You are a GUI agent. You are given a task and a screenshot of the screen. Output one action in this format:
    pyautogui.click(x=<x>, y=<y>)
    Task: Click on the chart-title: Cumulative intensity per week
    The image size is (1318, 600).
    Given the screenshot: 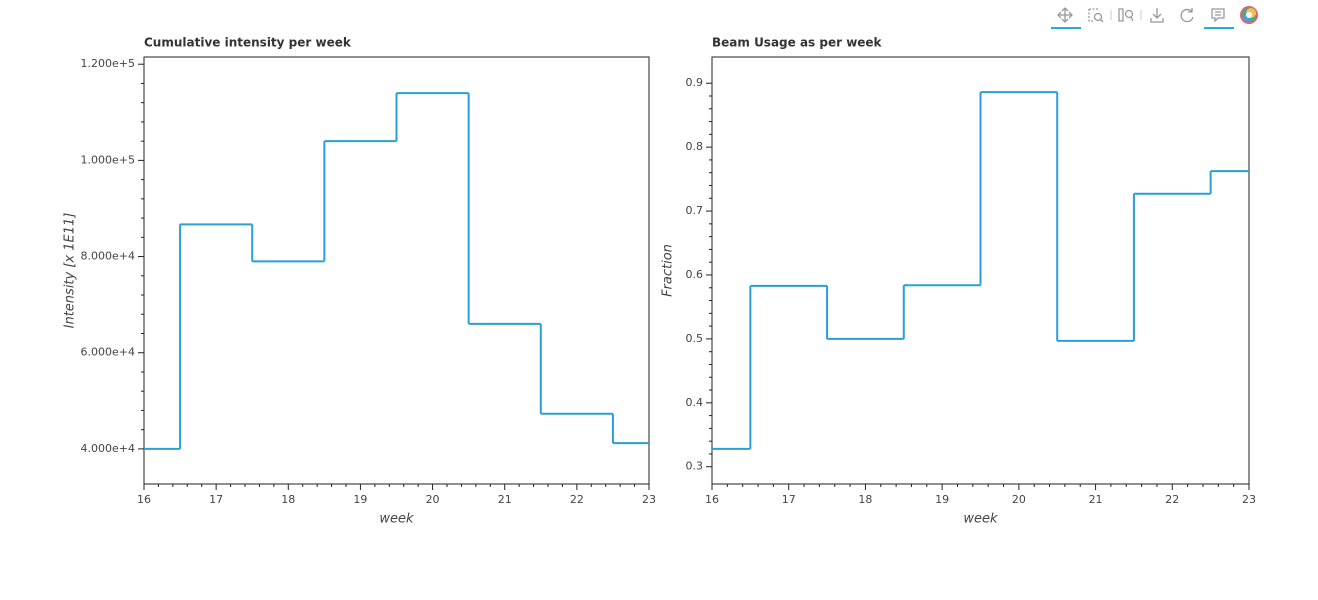 What is the action you would take?
    pyautogui.click(x=248, y=43)
    